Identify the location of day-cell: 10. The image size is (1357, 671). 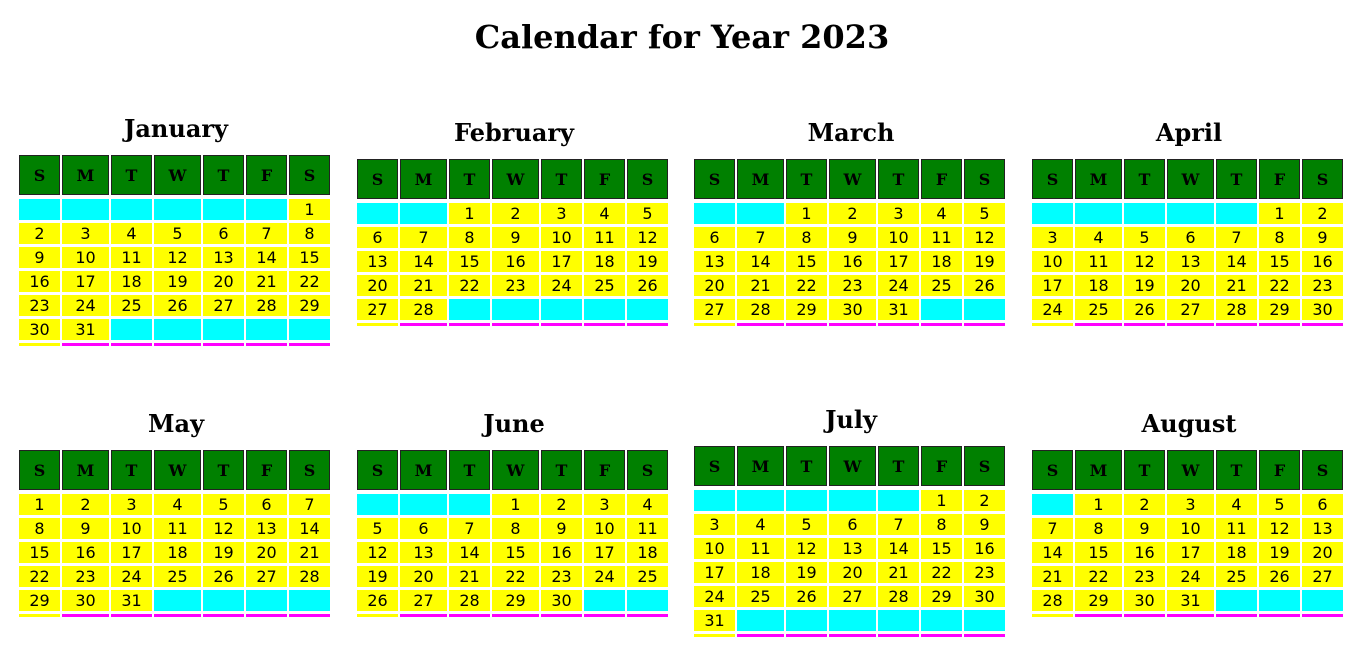
(1190, 528).